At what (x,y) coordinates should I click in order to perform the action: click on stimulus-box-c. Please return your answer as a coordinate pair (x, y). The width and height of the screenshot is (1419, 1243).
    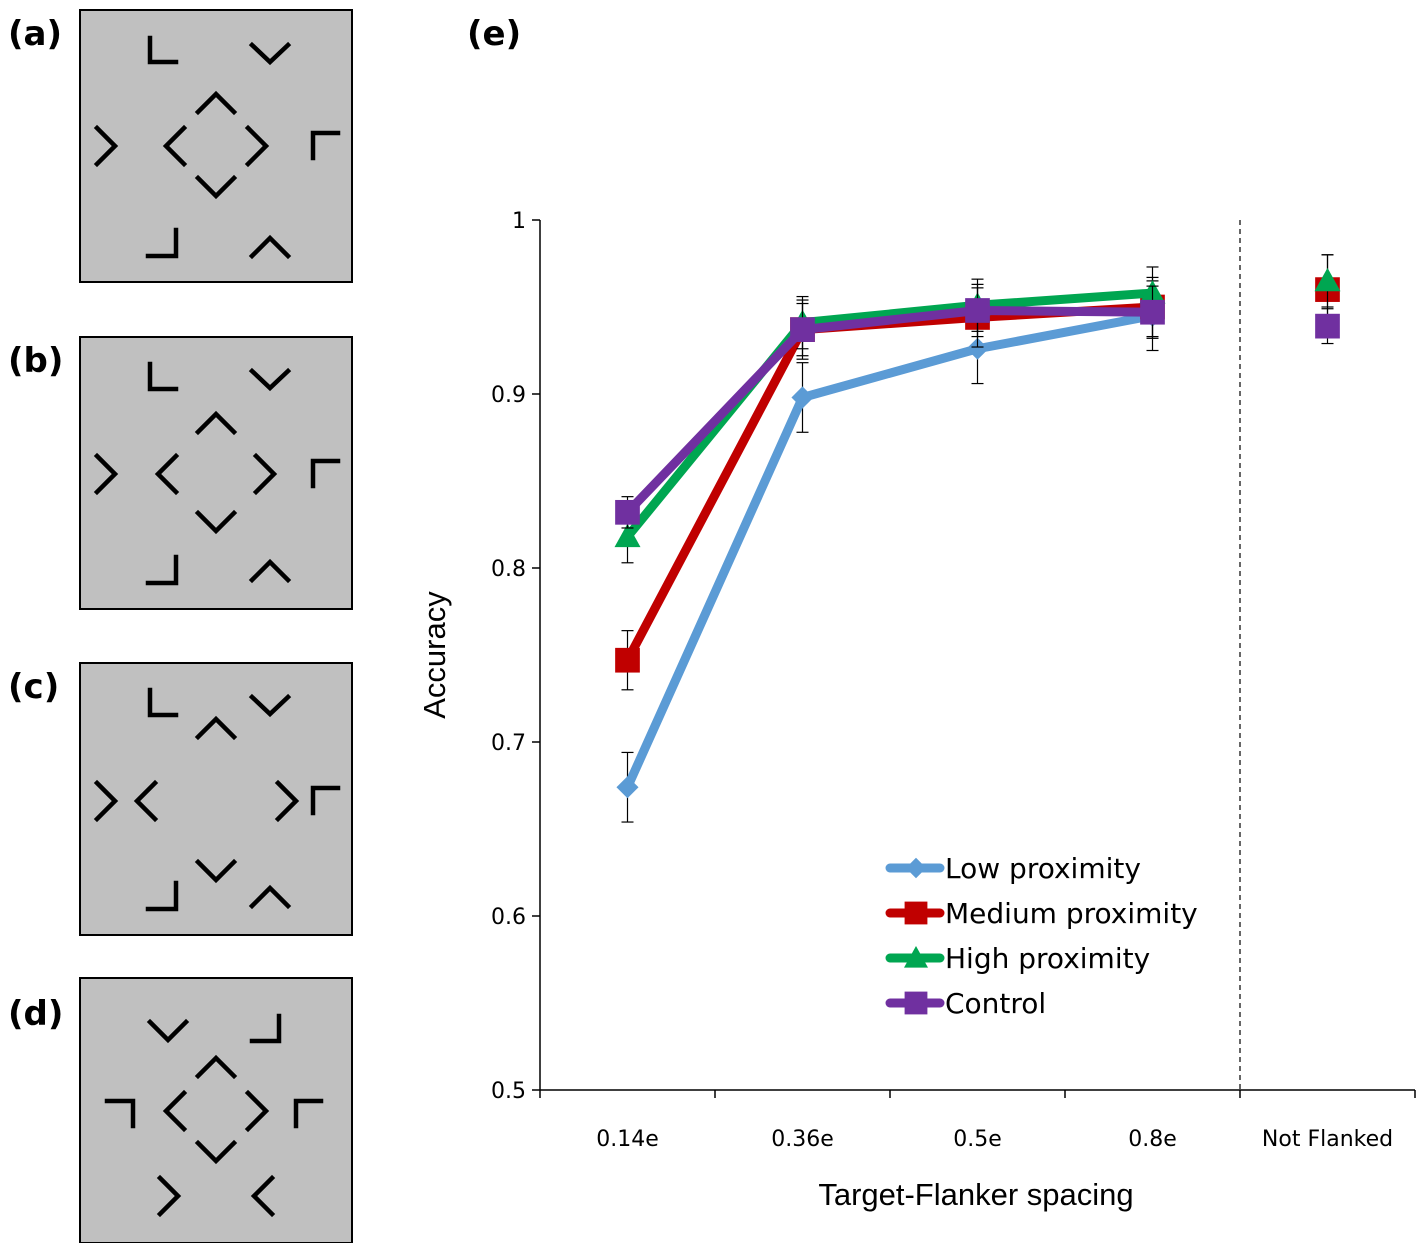
    Looking at the image, I should click on (216, 799).